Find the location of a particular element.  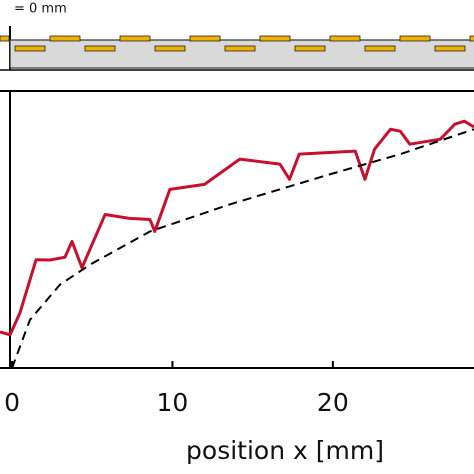

schematic: = 0 mm is located at coordinates (237, 36).